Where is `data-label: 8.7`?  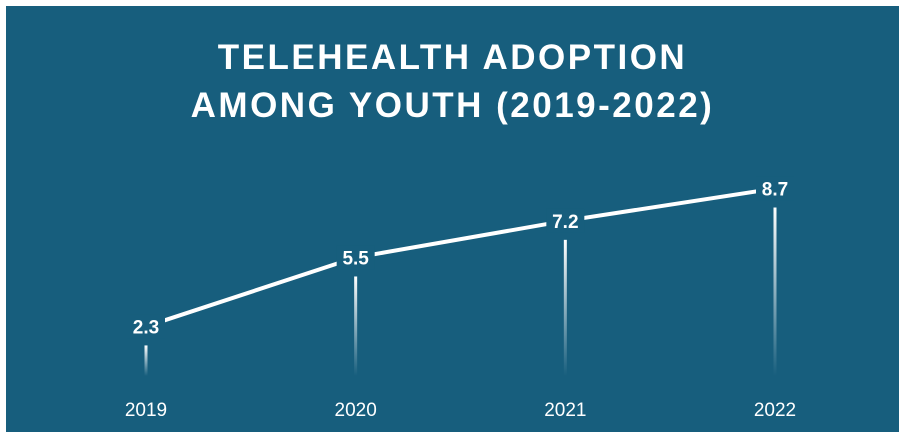 data-label: 8.7 is located at coordinates (775, 190).